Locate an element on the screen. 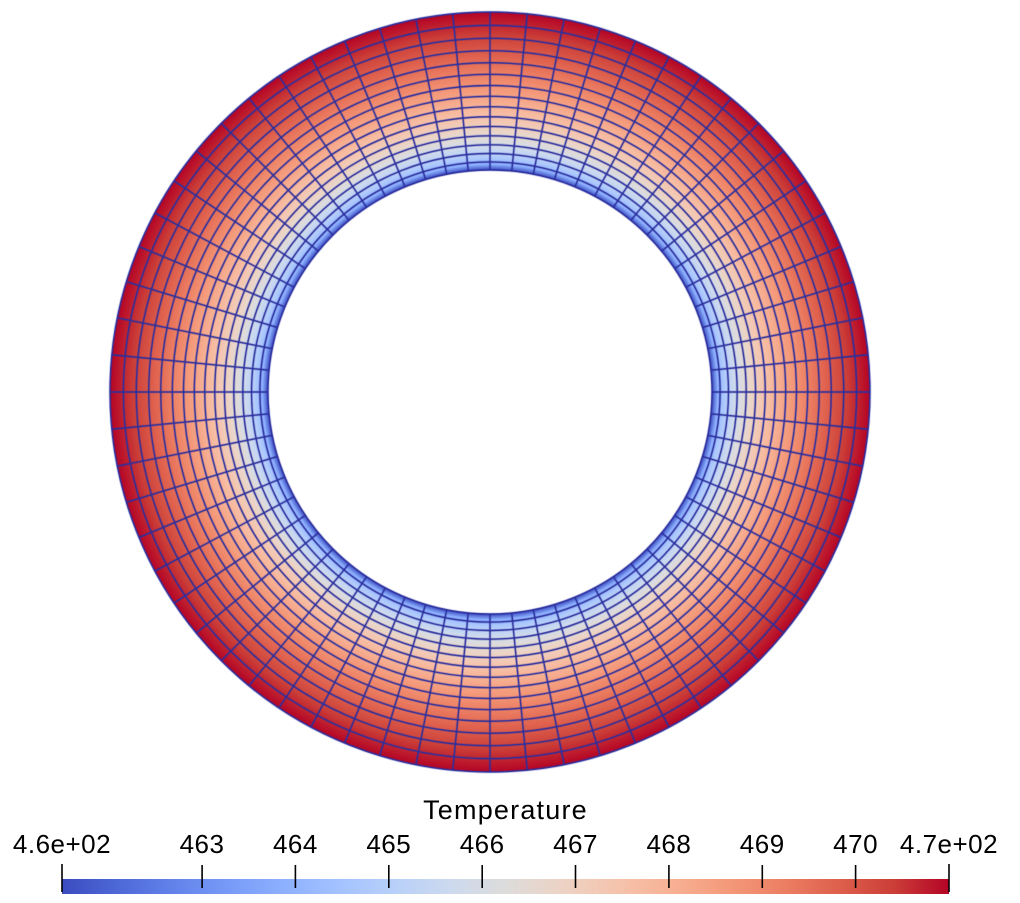 This screenshot has height=903, width=1020. colorbar-range-min-label: 4.6e+02 is located at coordinates (62, 844).